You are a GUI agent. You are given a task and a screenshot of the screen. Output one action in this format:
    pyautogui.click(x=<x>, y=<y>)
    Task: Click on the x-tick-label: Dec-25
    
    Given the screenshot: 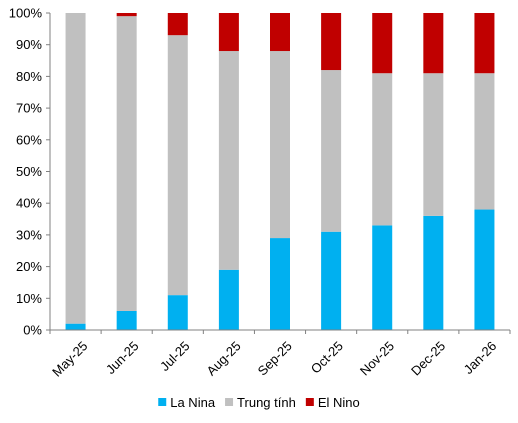 What is the action you would take?
    pyautogui.click(x=428, y=358)
    